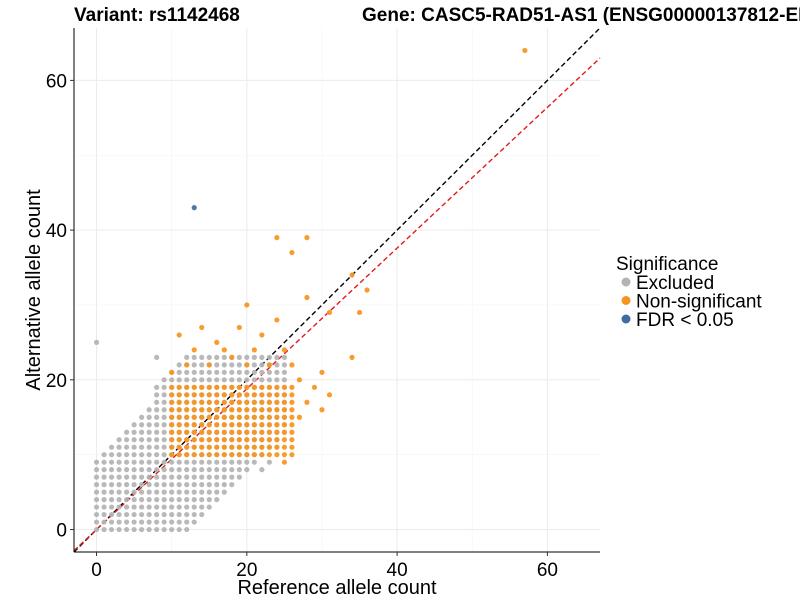 Image resolution: width=800 pixels, height=600 pixels. I want to click on x-axis-title: Reference allele count, so click(336, 588).